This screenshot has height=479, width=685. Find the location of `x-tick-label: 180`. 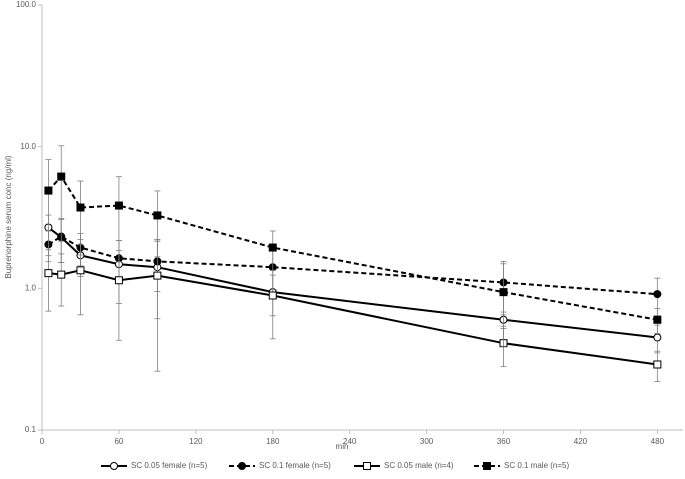

x-tick-label: 180 is located at coordinates (273, 441).